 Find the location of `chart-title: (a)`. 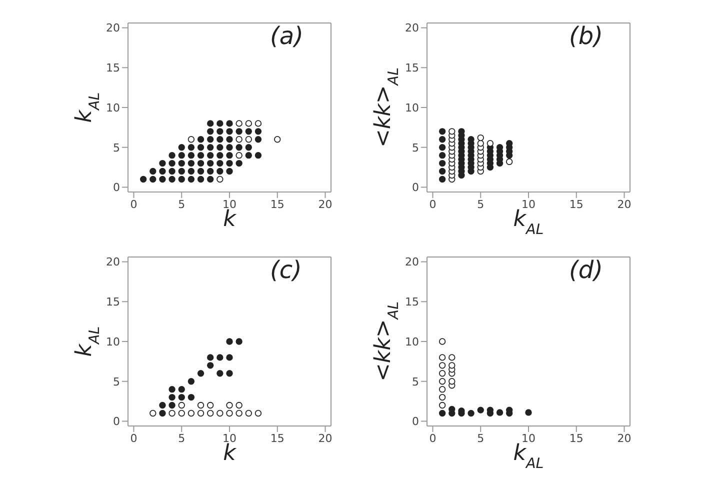

chart-title: (a) is located at coordinates (287, 36).